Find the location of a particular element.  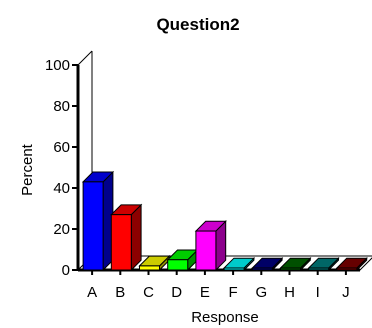

bar-A is located at coordinates (98, 221).